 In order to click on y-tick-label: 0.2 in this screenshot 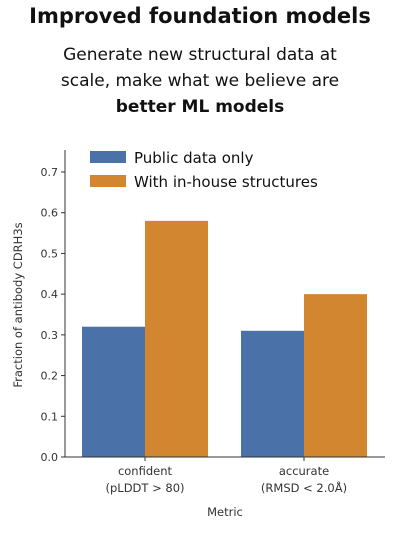, I will do `click(50, 376)`.